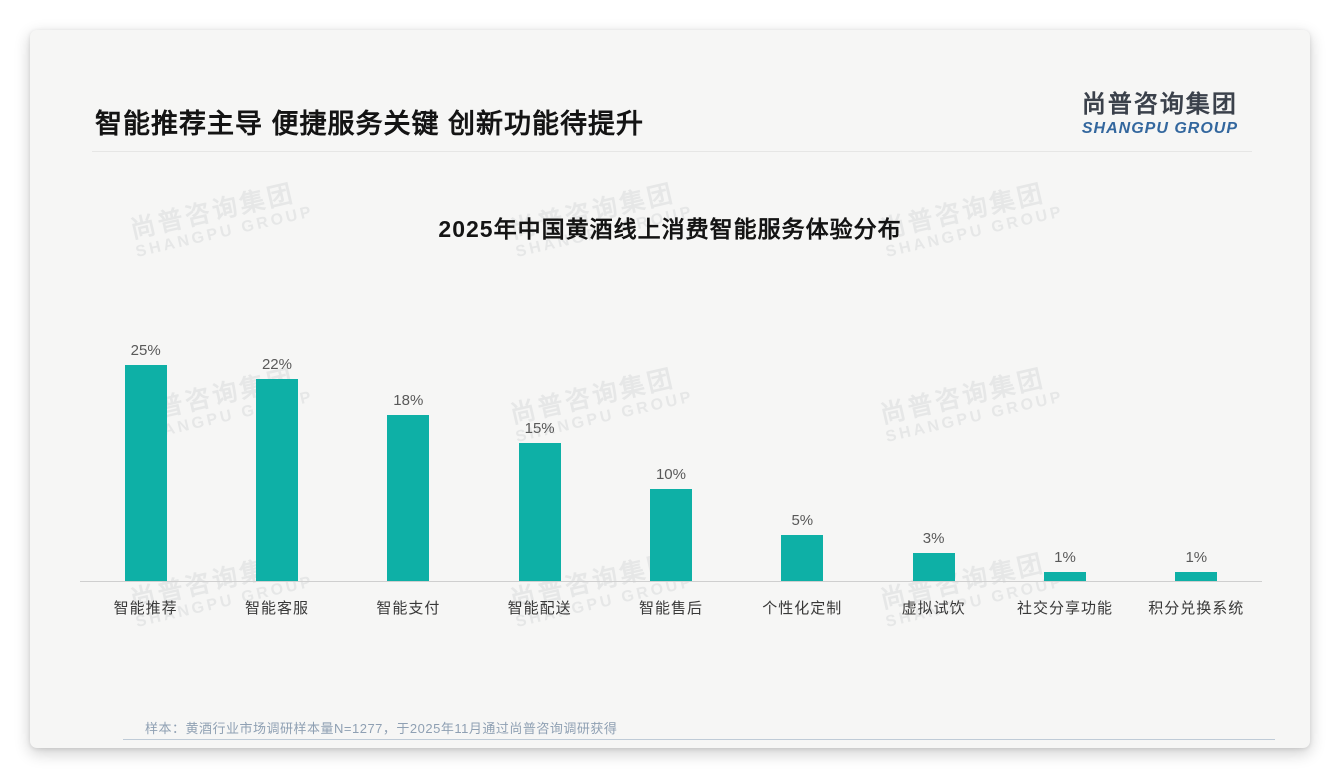  What do you see at coordinates (1159, 128) in the screenshot?
I see `logo-english-text: SHANGPU GROUP` at bounding box center [1159, 128].